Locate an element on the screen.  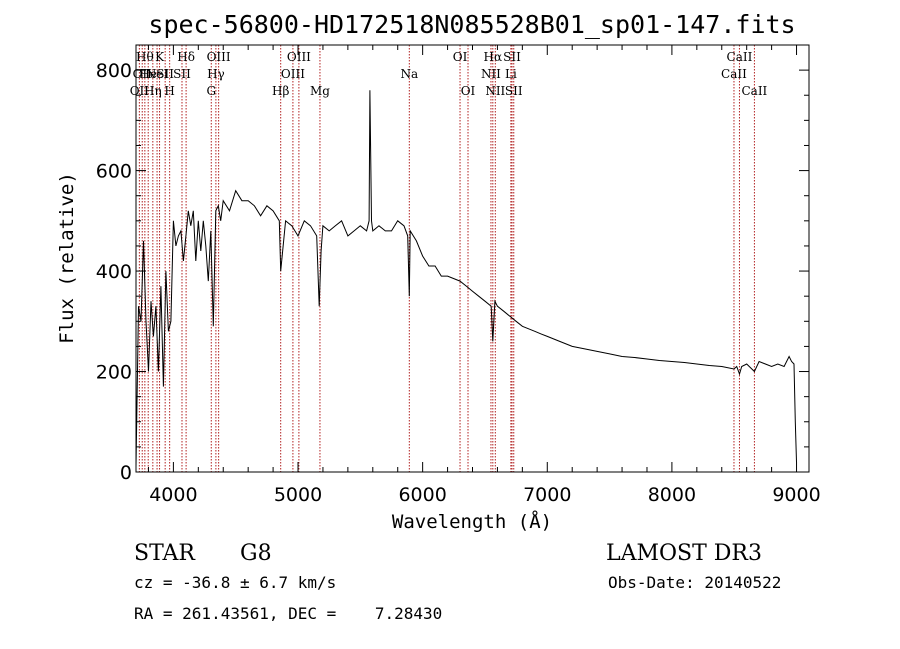
line-marker-label: NeI is located at coordinates (157, 74).